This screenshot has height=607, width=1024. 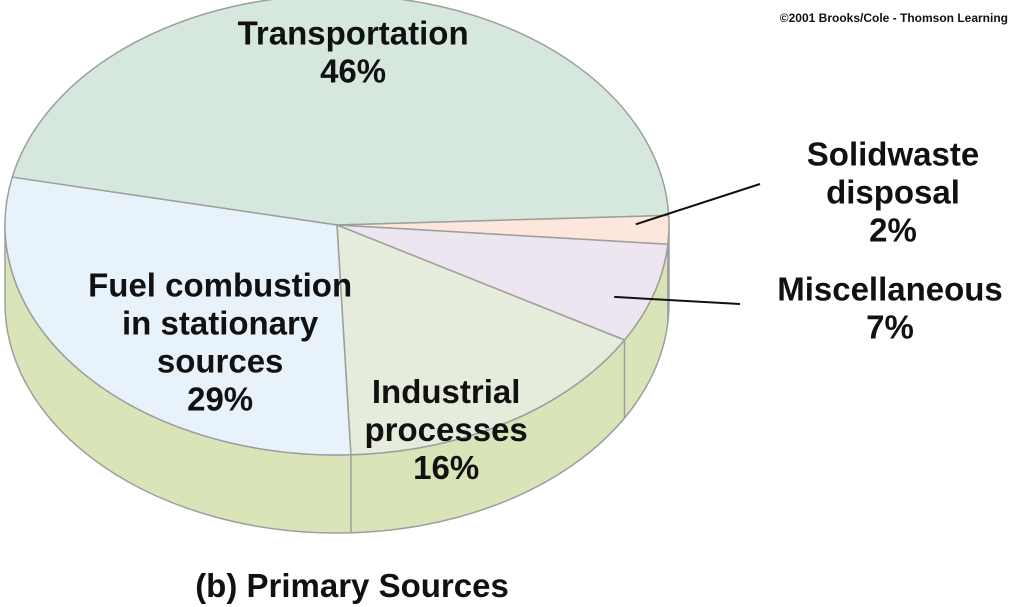 I want to click on slice-label-line: processes, so click(x=446, y=429).